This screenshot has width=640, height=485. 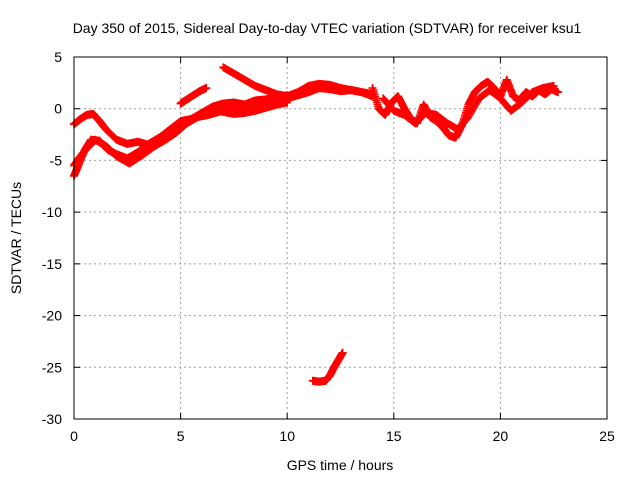 What do you see at coordinates (52, 316) in the screenshot?
I see `y-tick-label: -20` at bounding box center [52, 316].